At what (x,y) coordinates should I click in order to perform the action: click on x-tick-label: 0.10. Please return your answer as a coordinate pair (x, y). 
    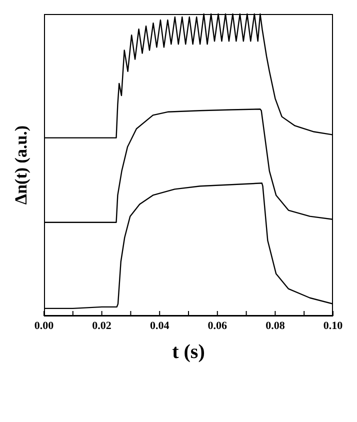
    Looking at the image, I should click on (333, 326).